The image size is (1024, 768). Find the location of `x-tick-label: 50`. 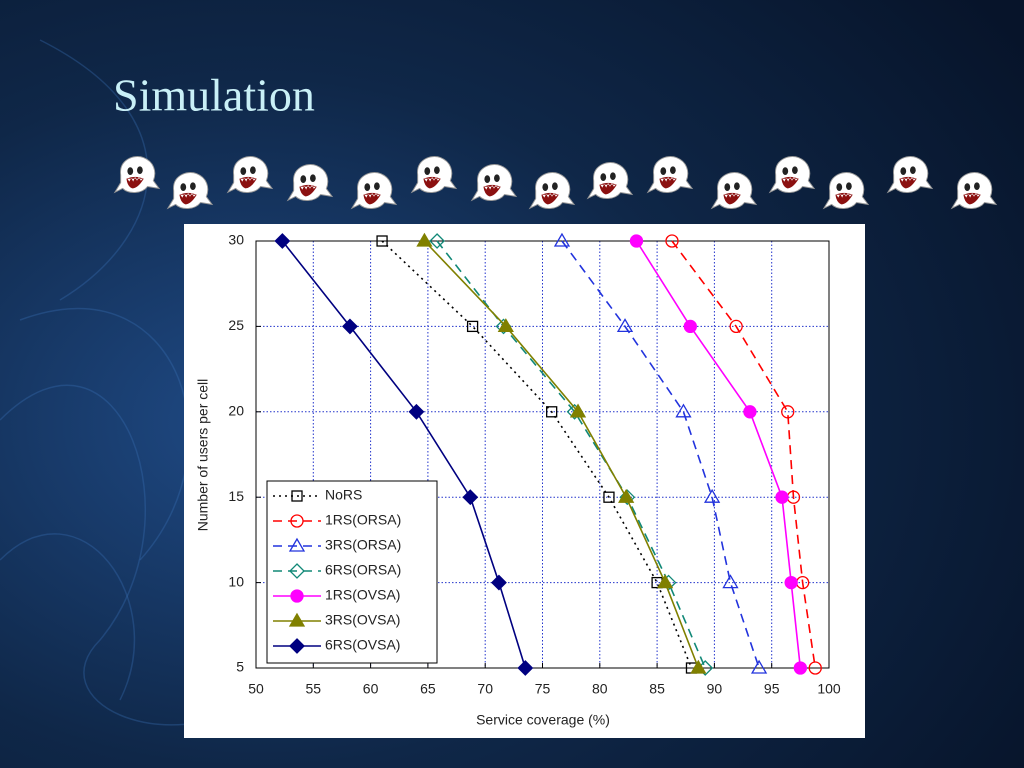

x-tick-label: 50 is located at coordinates (256, 689).